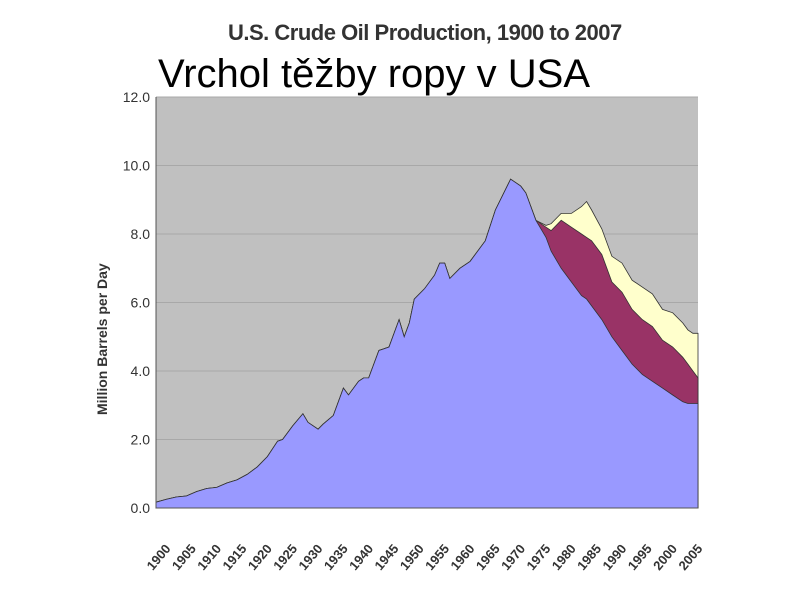 Image resolution: width=794 pixels, height=595 pixels. I want to click on y-tick-label: 8.0, so click(141, 234).